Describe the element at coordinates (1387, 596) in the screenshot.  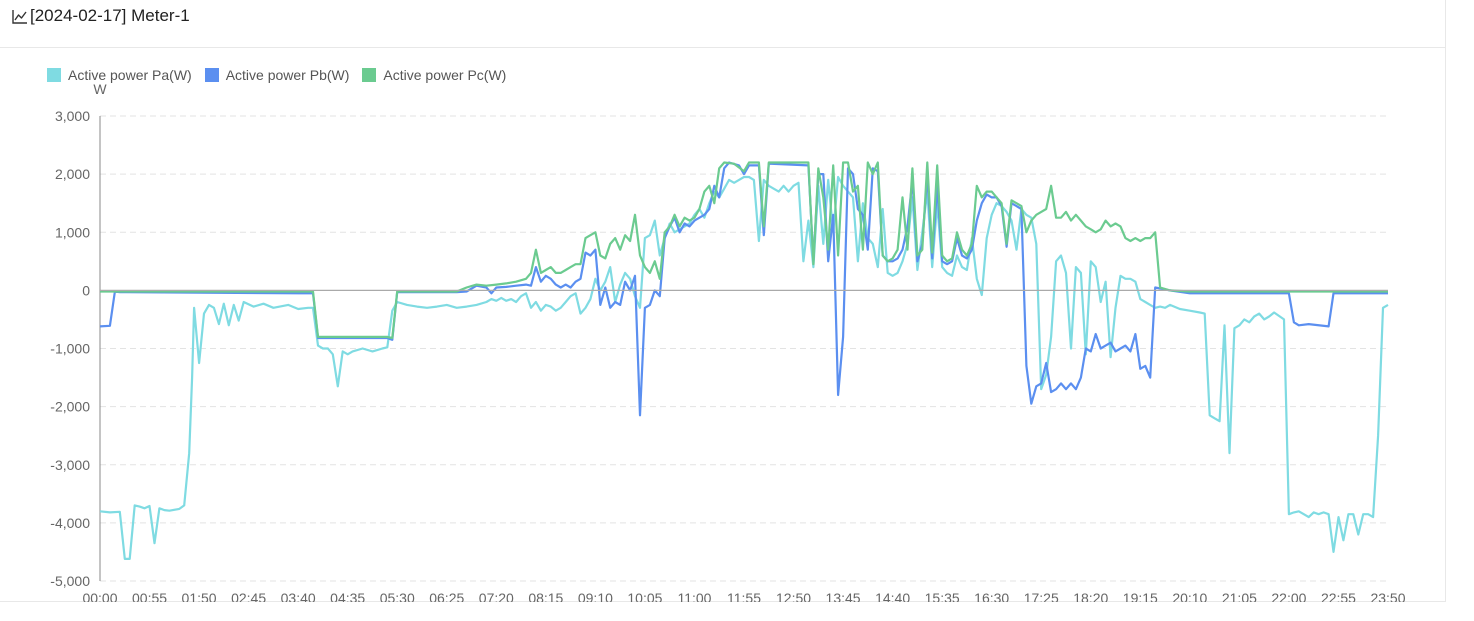
I see `x-tick-label: 23:50` at that location.